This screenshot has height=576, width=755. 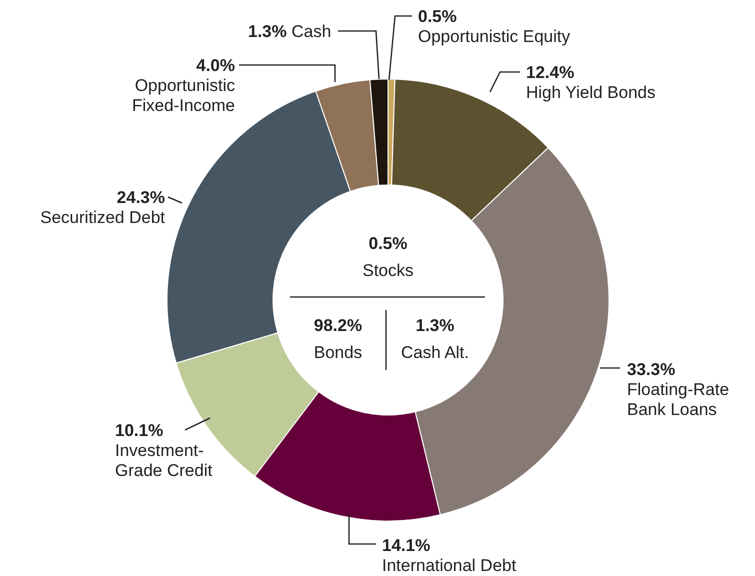 I want to click on data-label: 4.0%, so click(x=215, y=65).